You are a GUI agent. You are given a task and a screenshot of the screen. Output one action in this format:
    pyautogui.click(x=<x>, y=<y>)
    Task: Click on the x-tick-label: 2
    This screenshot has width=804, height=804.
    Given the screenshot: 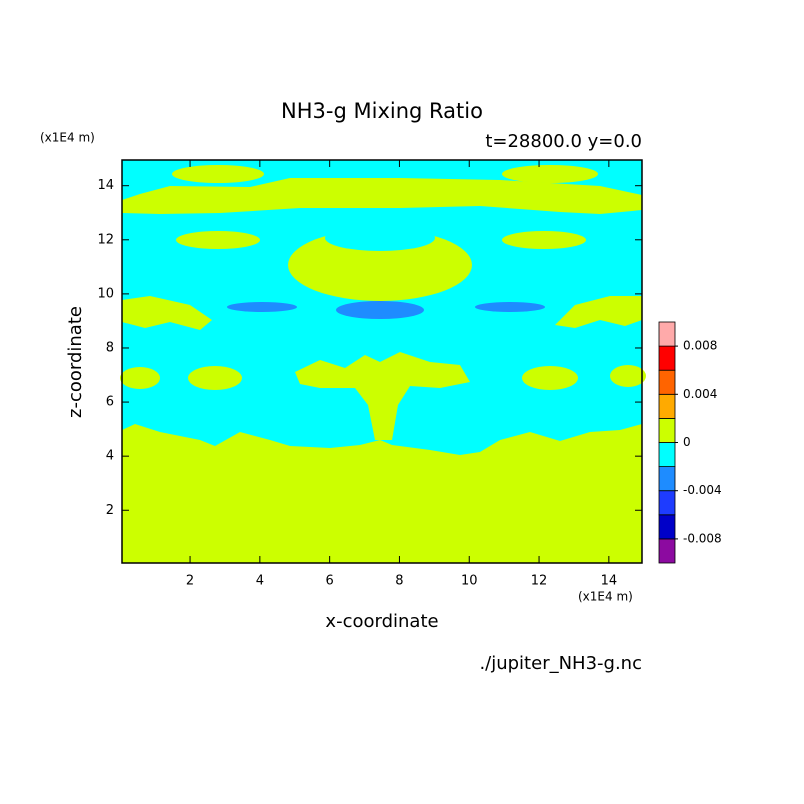 What is the action you would take?
    pyautogui.click(x=190, y=581)
    